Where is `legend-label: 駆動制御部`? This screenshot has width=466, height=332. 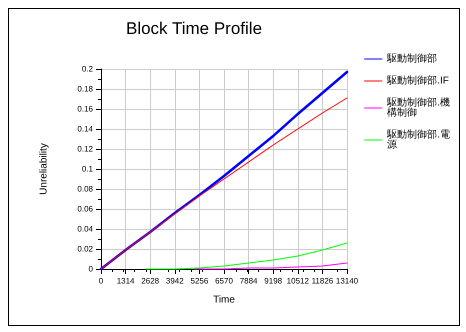
legend-label: 駆動制御部 is located at coordinates (412, 58).